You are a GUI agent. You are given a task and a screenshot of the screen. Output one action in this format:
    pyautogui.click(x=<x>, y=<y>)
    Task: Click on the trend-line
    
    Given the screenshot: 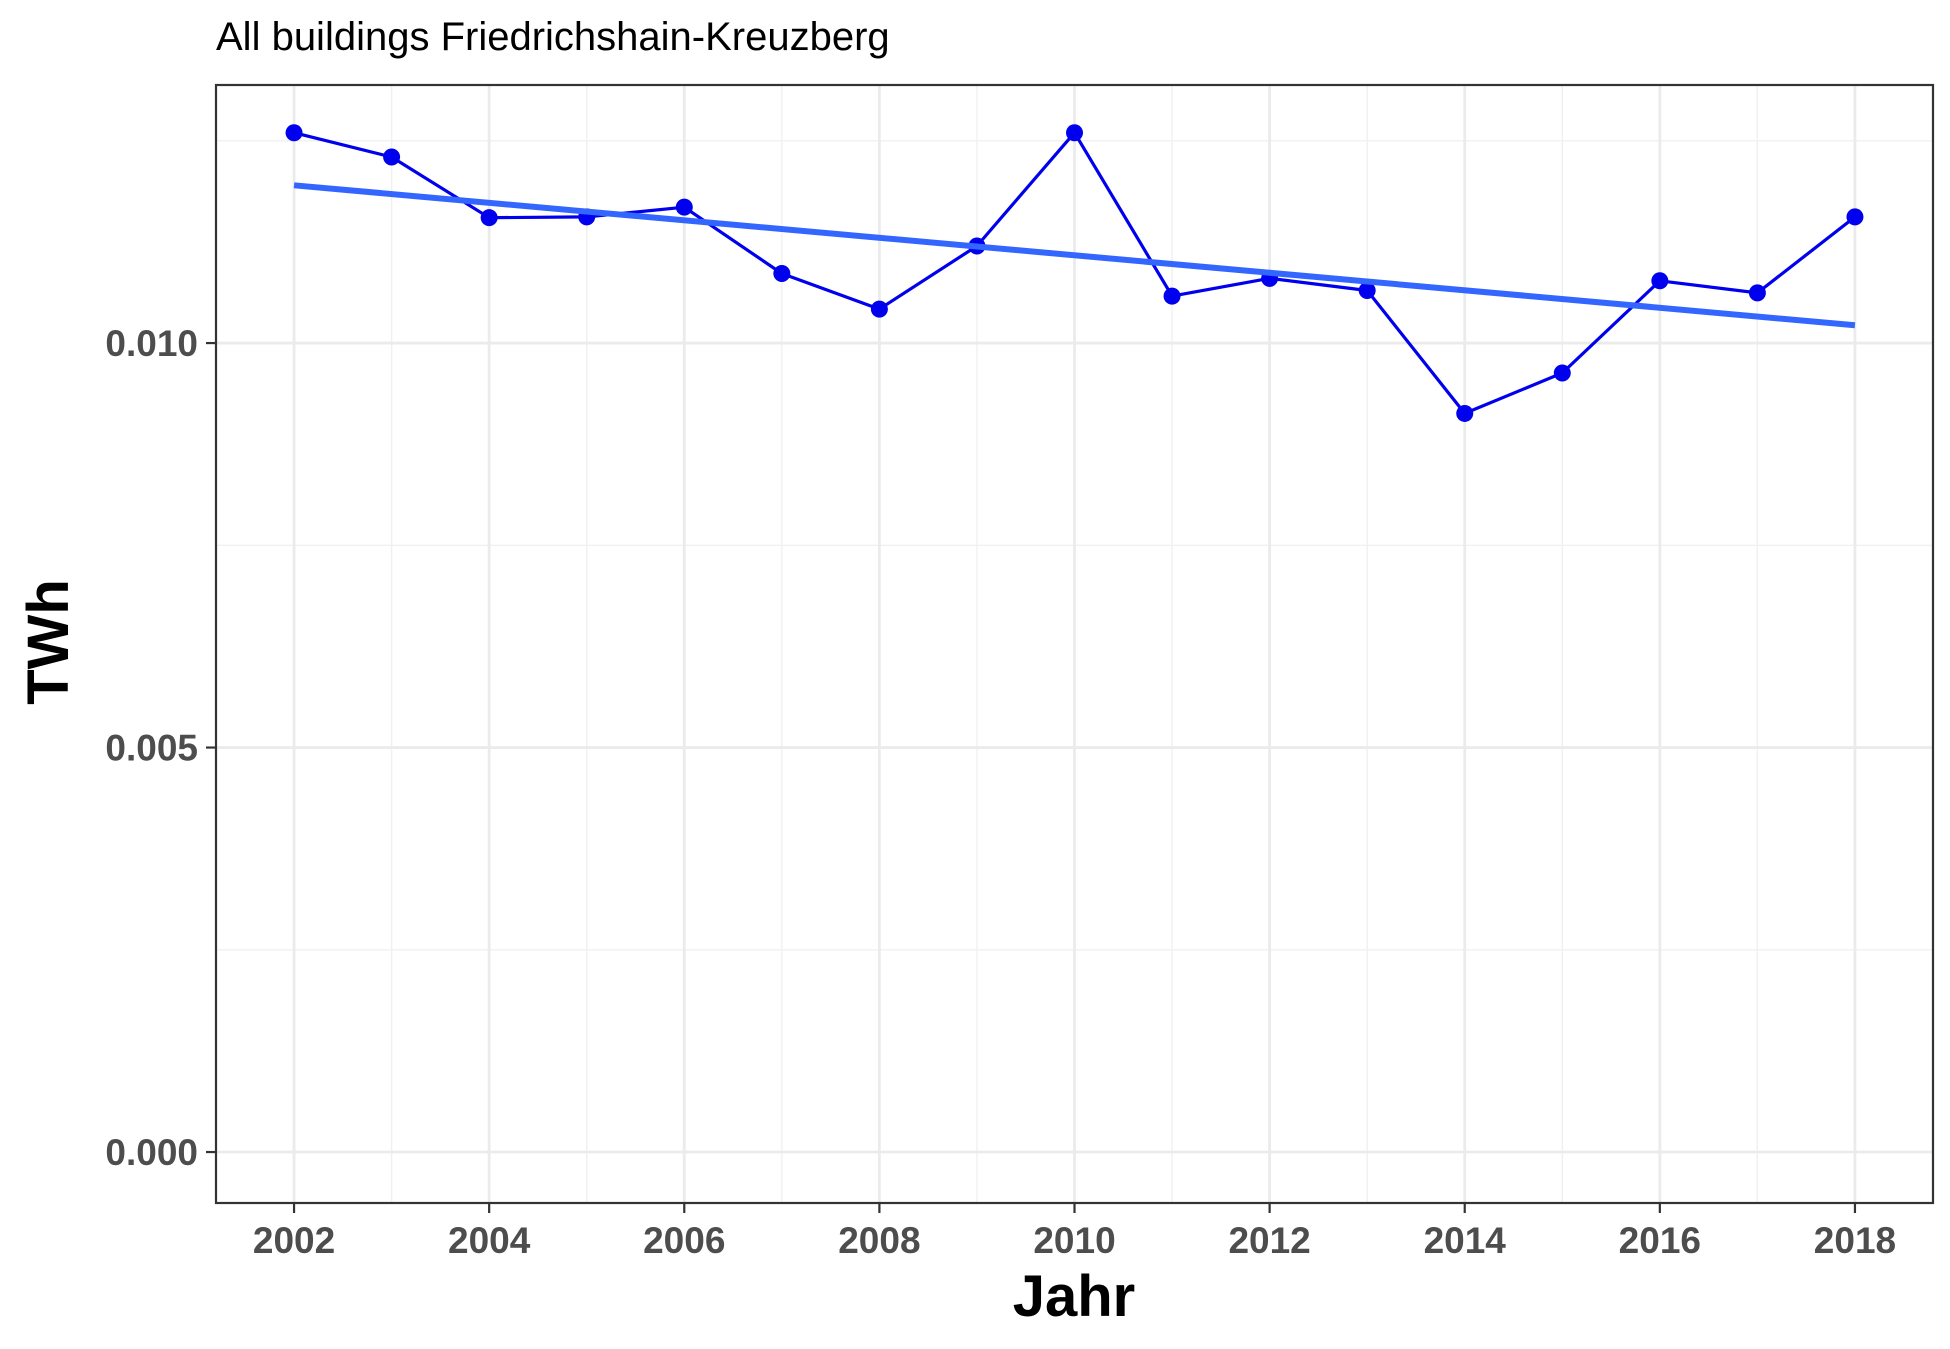 What is the action you would take?
    pyautogui.click(x=1074, y=255)
    